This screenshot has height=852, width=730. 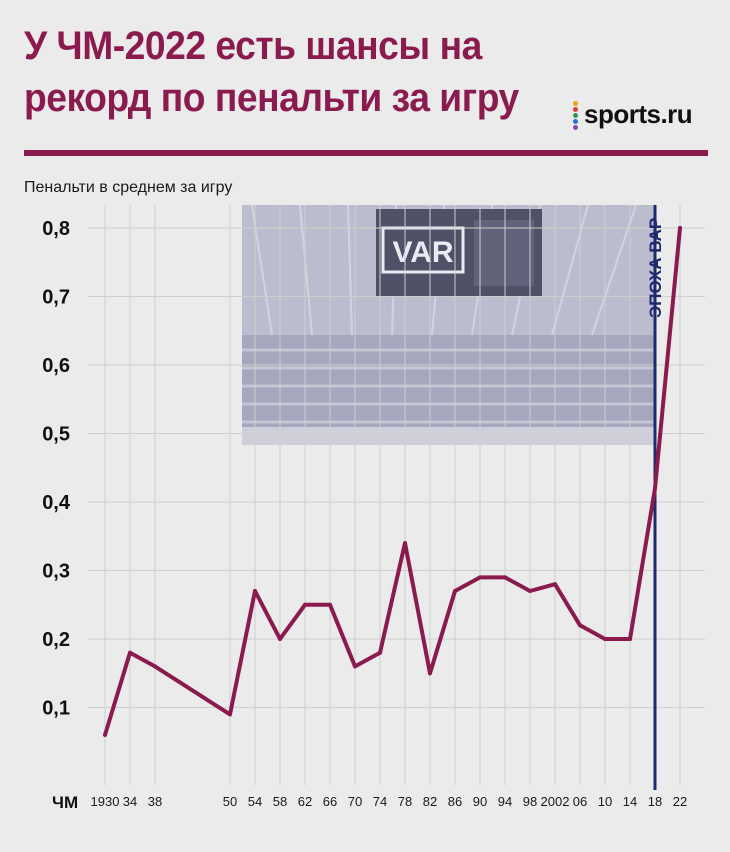 I want to click on x-tick-label: 98, so click(x=530, y=801).